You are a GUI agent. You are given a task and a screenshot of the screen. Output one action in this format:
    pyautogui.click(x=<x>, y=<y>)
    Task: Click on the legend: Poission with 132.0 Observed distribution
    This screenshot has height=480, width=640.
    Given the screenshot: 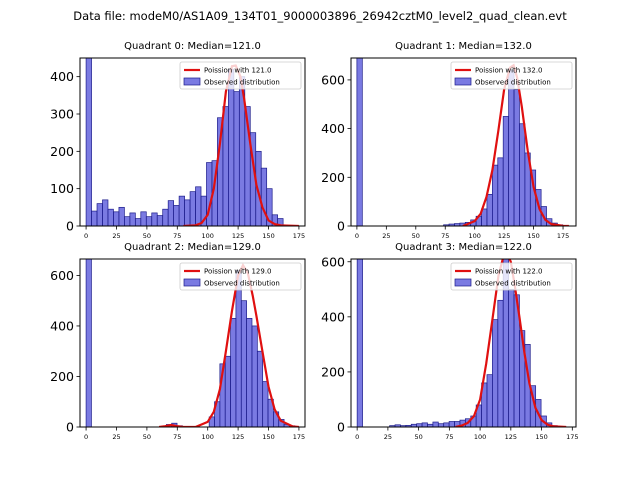 What is the action you would take?
    pyautogui.click(x=511, y=75)
    